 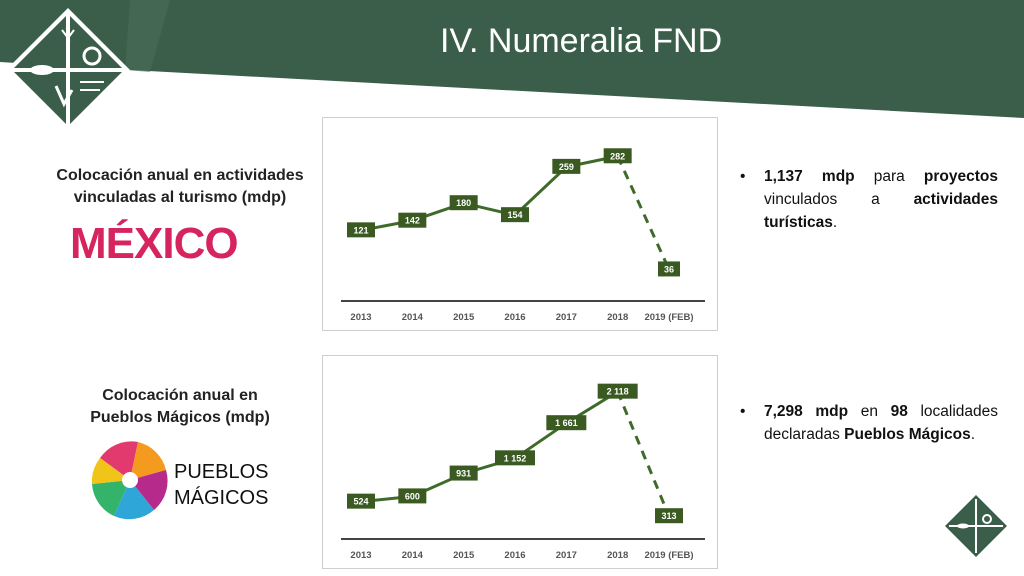 I want to click on pueblos-logo-line1: PUEBLOS, so click(x=221, y=472).